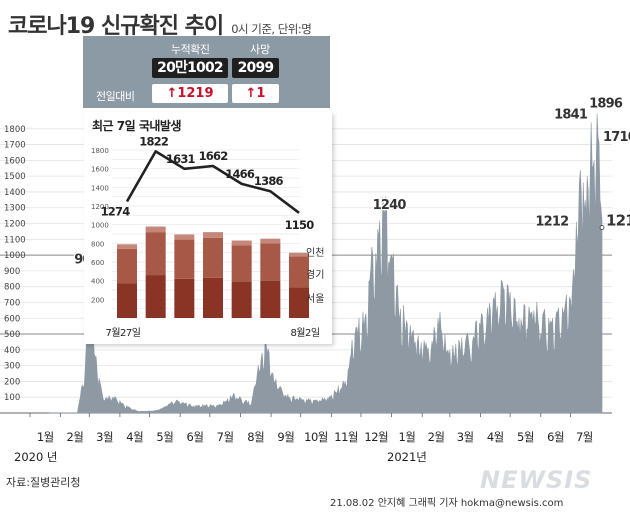 This screenshot has height=512, width=630. What do you see at coordinates (315, 253) in the screenshot?
I see `legend-incheon: 인천` at bounding box center [315, 253].